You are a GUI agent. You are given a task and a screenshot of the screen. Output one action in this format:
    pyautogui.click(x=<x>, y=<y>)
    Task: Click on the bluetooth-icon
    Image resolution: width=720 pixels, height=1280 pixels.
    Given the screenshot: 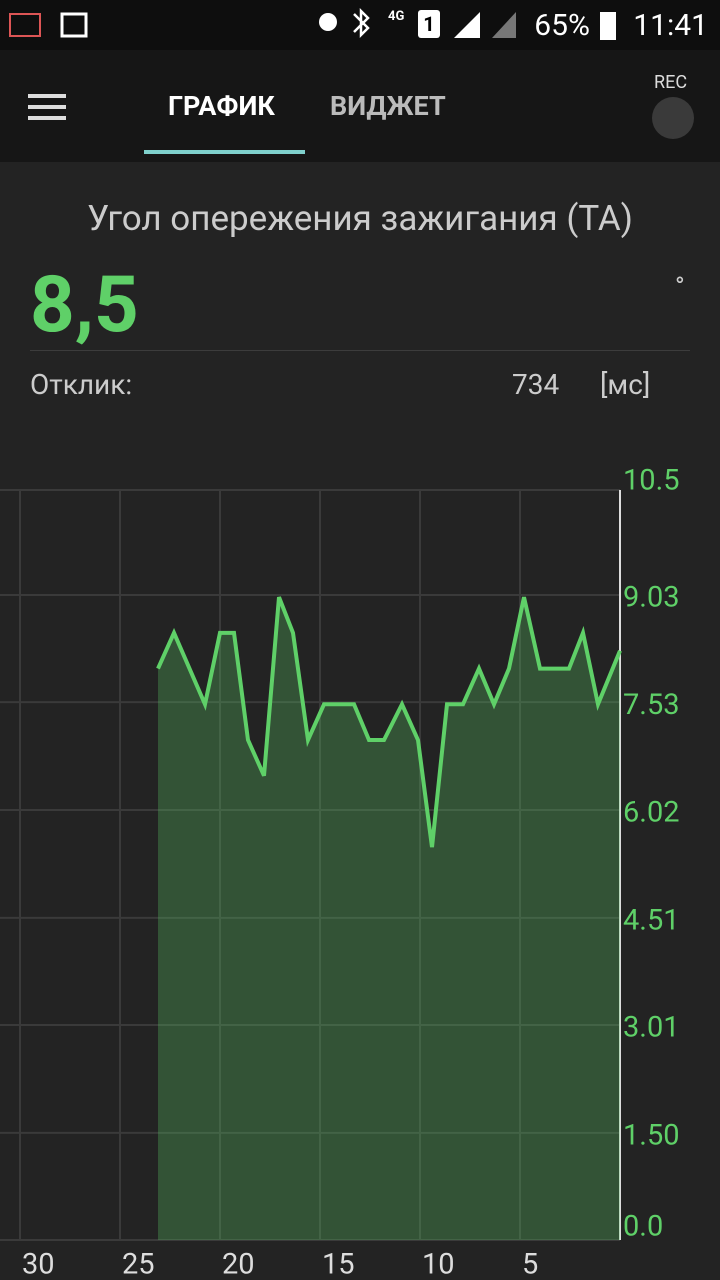 What is the action you would take?
    pyautogui.click(x=361, y=23)
    